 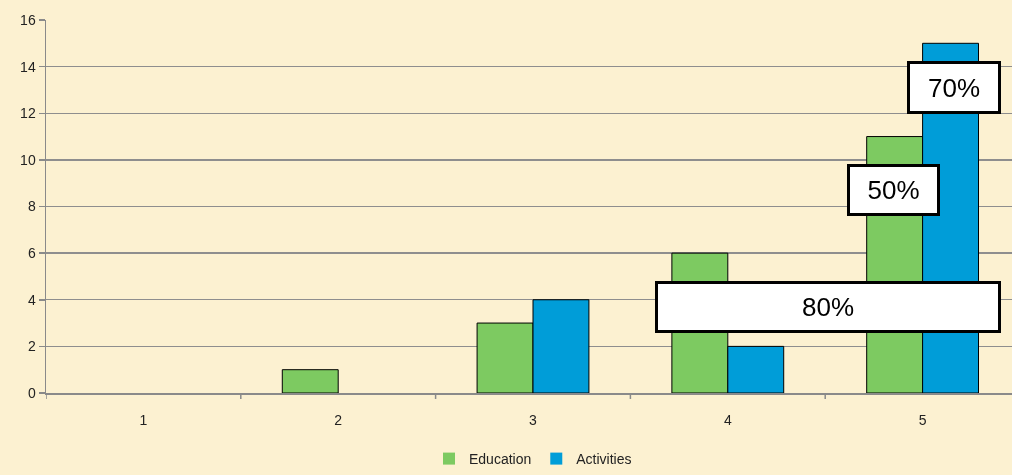 I want to click on x-tick-label: 5, so click(x=922, y=420).